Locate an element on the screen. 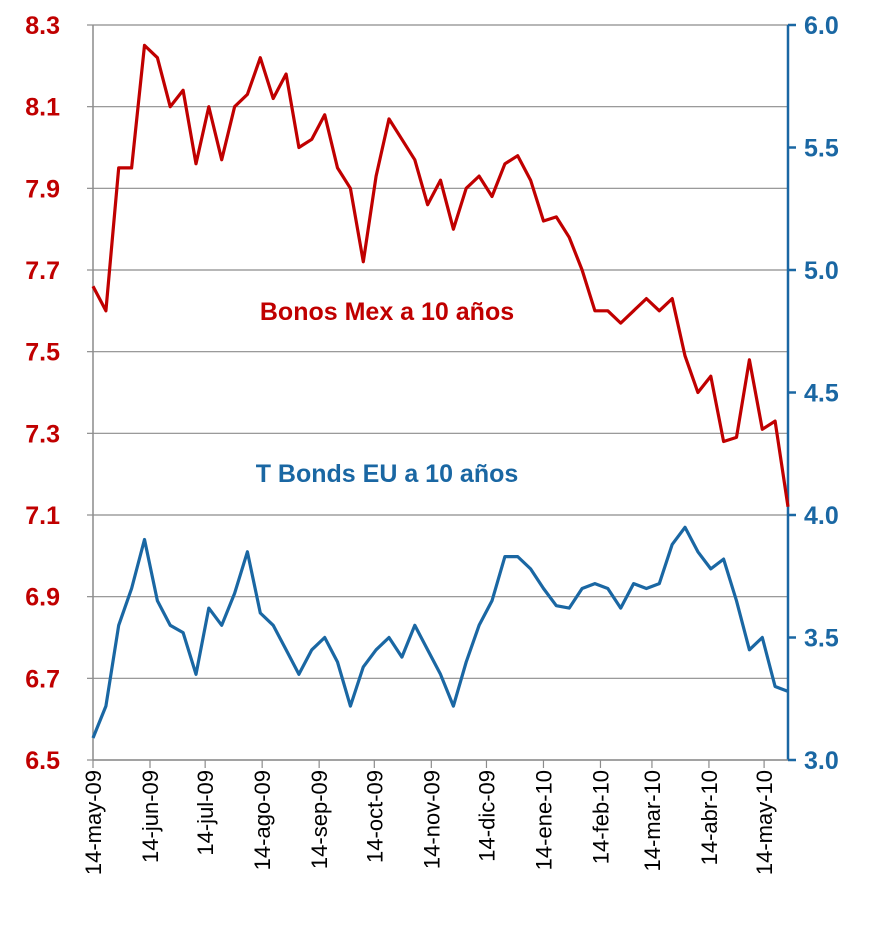 Image resolution: width=871 pixels, height=927 pixels. x-tick-label: 14-mar-10 is located at coordinates (652, 820).